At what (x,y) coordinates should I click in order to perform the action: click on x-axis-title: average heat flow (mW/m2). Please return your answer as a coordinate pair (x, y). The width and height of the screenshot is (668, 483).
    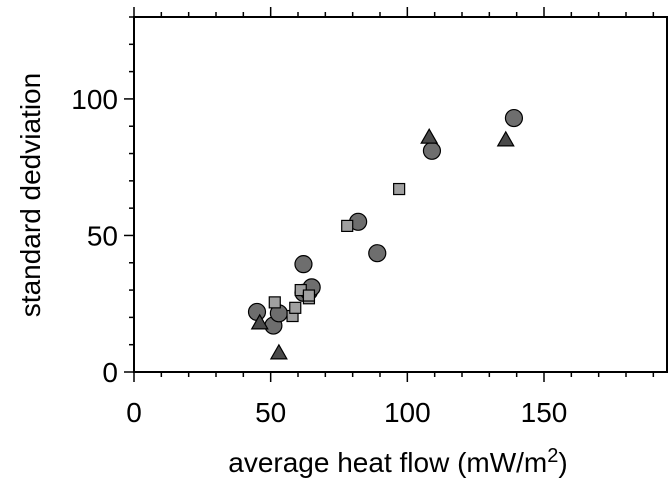
    Looking at the image, I should click on (397, 461).